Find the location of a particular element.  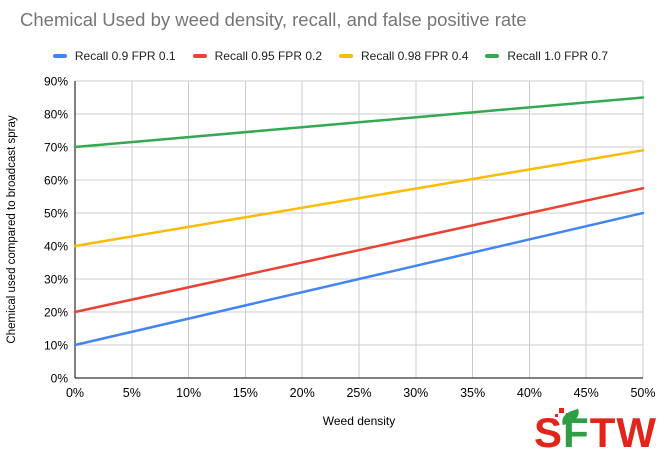

x-tick-label-45: 45% is located at coordinates (586, 393).